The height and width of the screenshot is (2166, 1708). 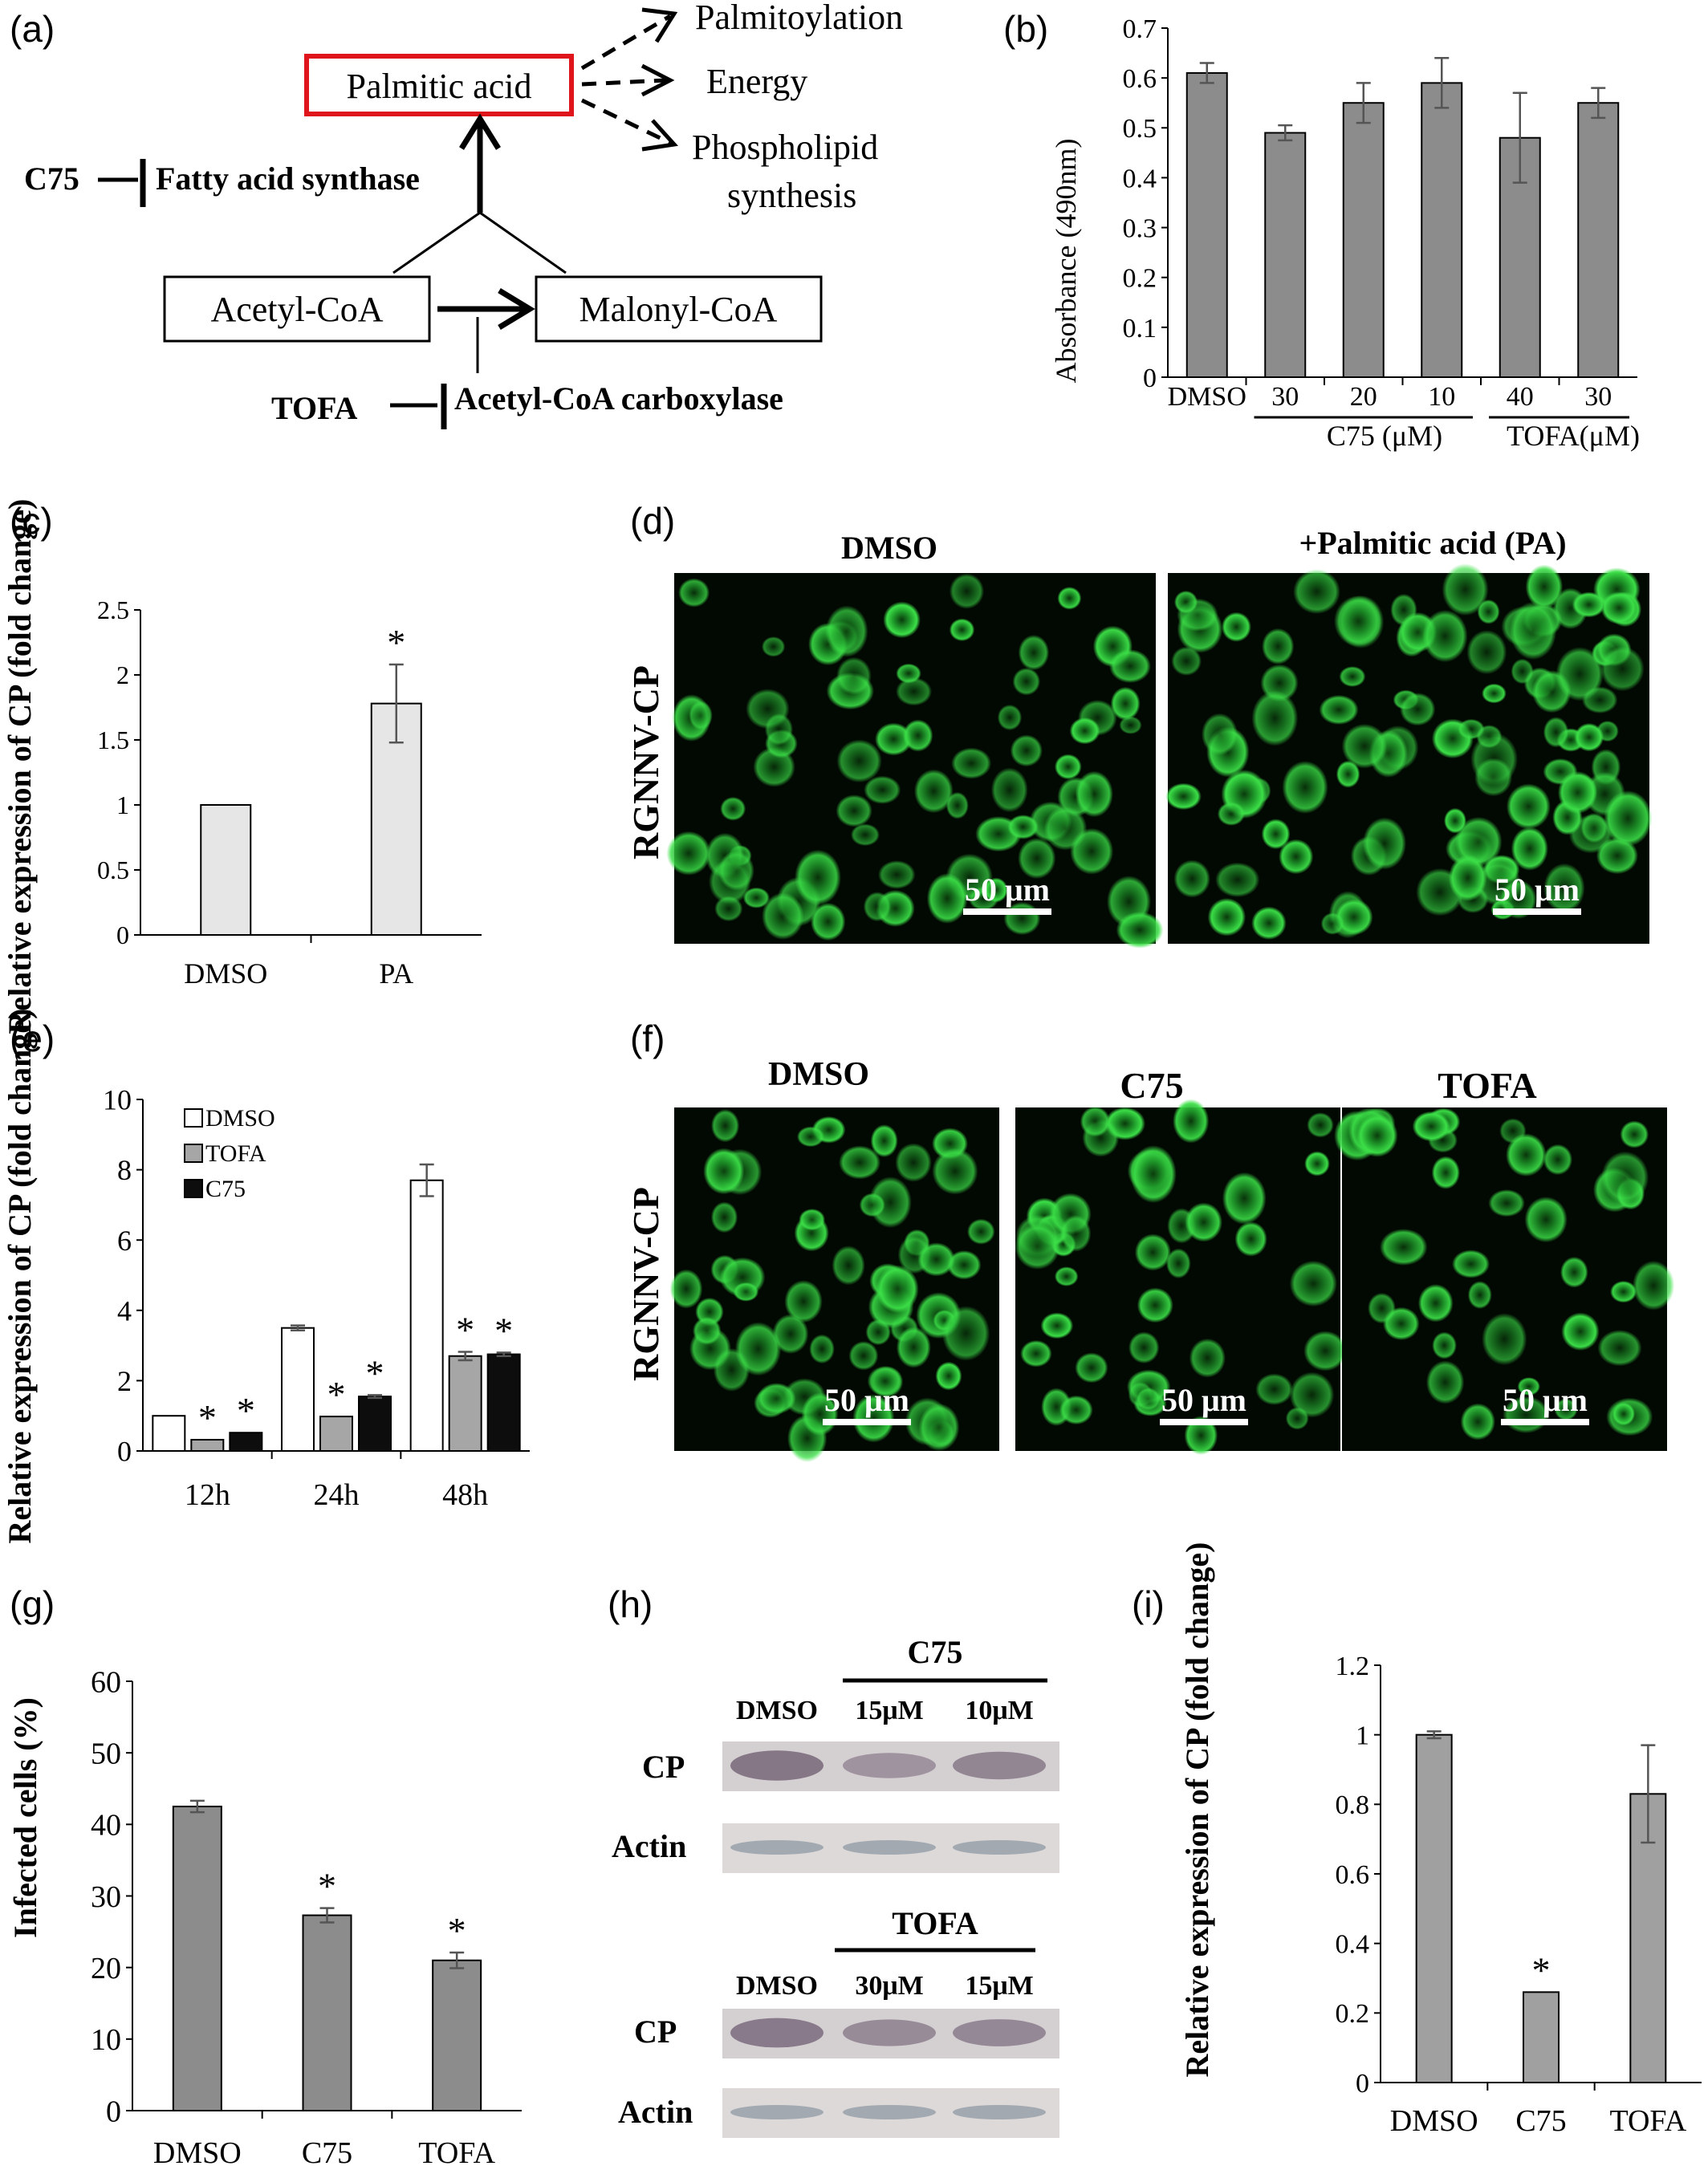 What do you see at coordinates (1140, 129) in the screenshot?
I see `chart-b-ytick-label: 0.5` at bounding box center [1140, 129].